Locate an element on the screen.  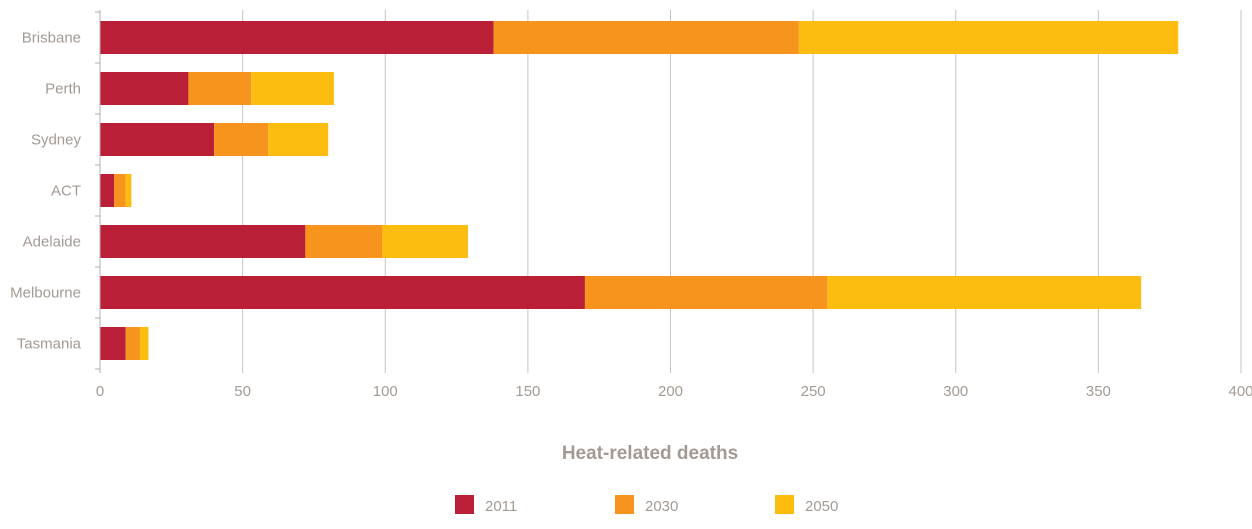
bar-brisbane-2050 is located at coordinates (988, 37).